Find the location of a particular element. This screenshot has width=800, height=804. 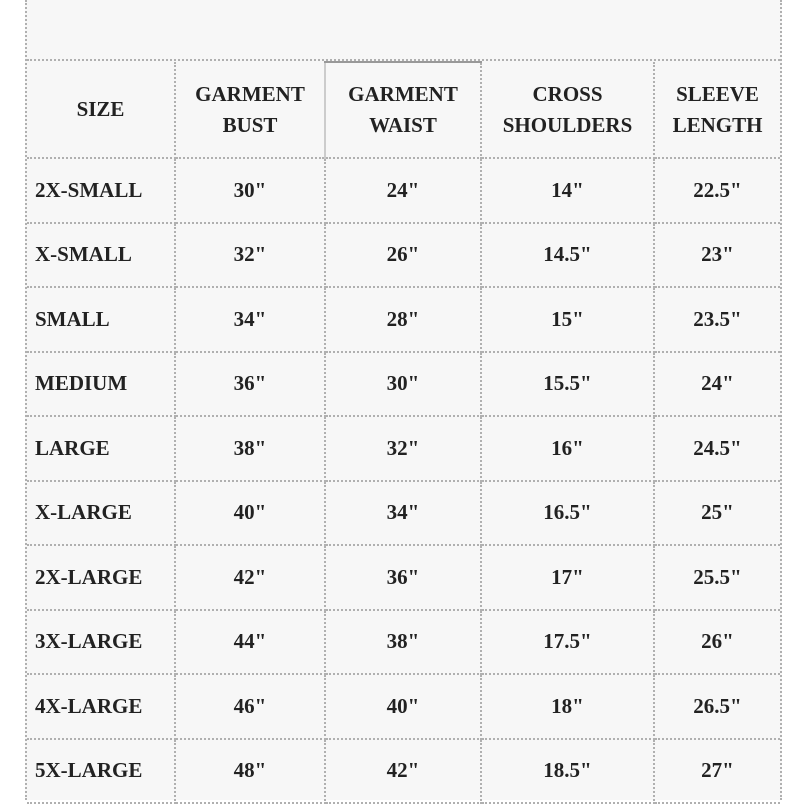

size-cell: 5X-LARGE is located at coordinates (101, 770).